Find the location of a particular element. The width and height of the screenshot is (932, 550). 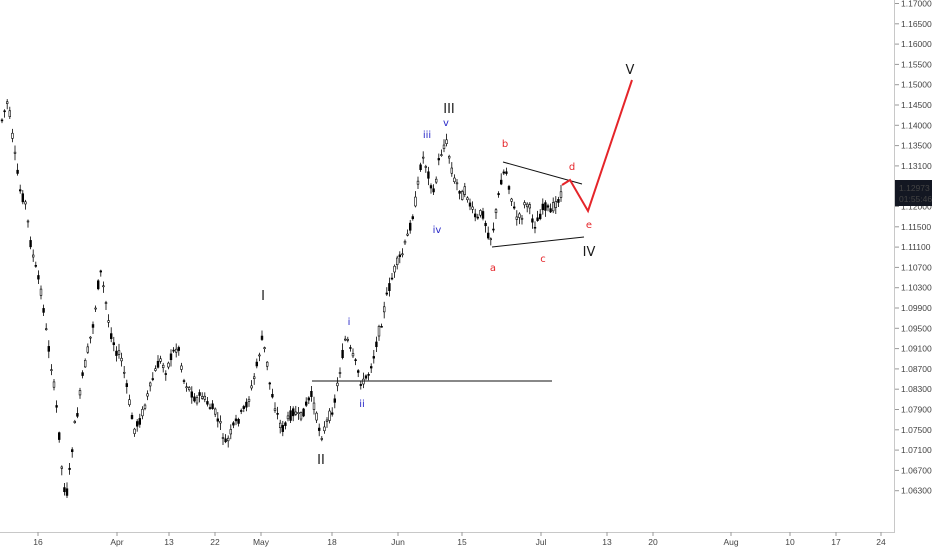

wave-label-b: b is located at coordinates (505, 144).